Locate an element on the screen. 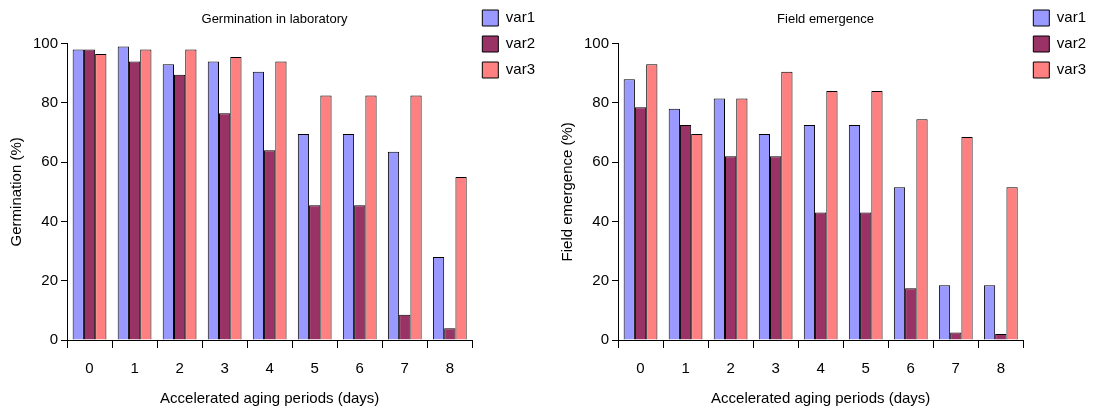 This screenshot has height=414, width=1103. chart-title: Germination in laboratory is located at coordinates (274, 19).